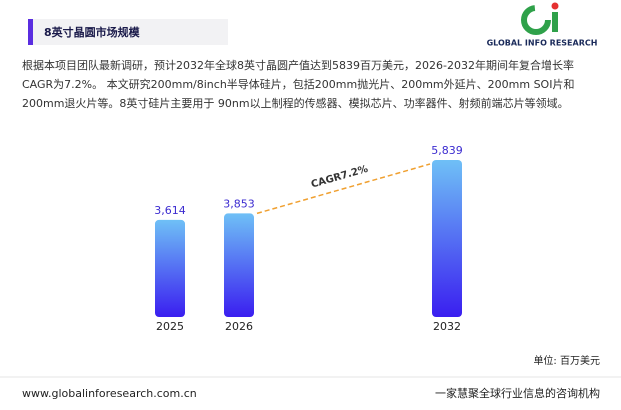 This screenshot has width=621, height=410. What do you see at coordinates (517, 393) in the screenshot?
I see `footer-tagline: 一家慧聚全球行业信息的咨询机构` at bounding box center [517, 393].